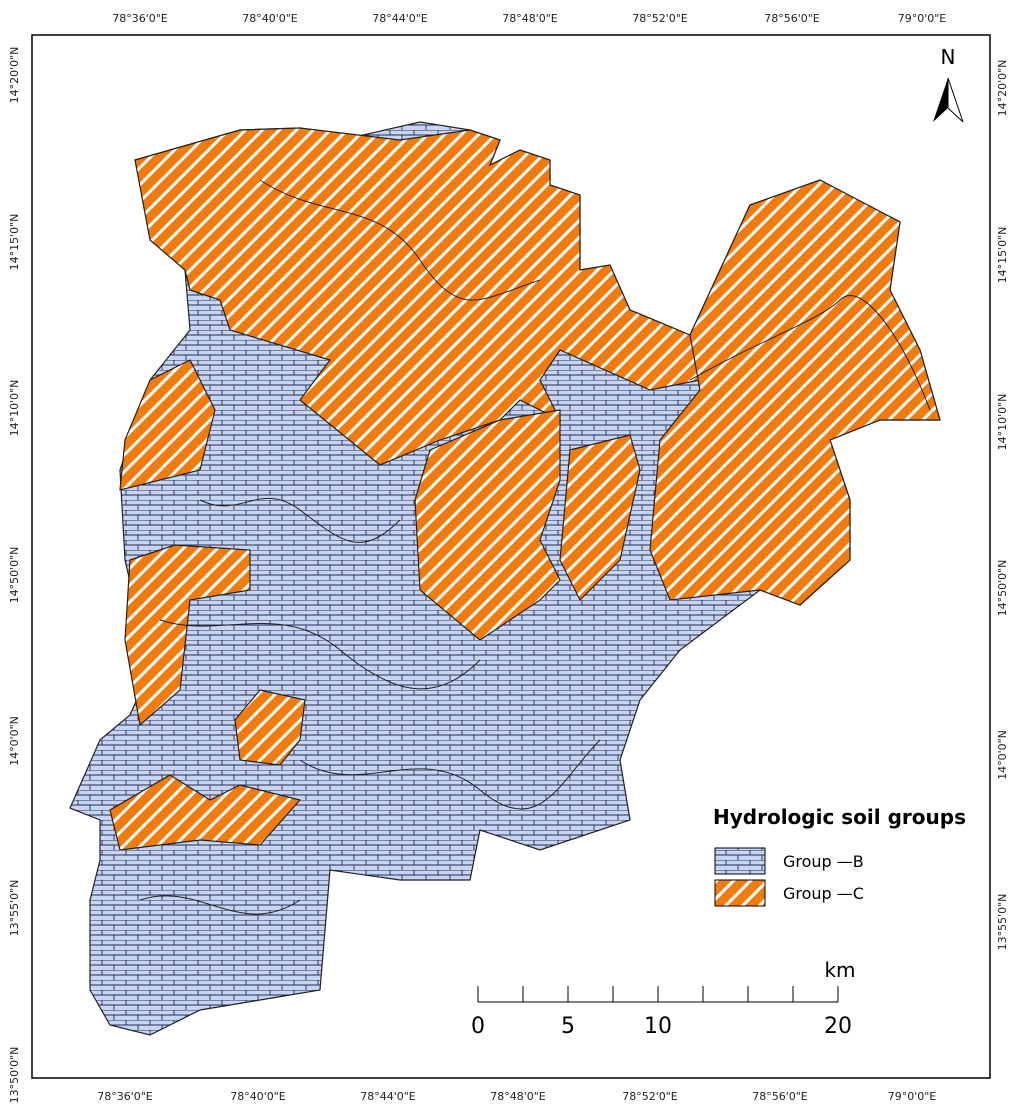 The image size is (1025, 1117). Describe the element at coordinates (14, 741) in the screenshot. I see `left-coordinate-label: 14°0'0"N` at that location.